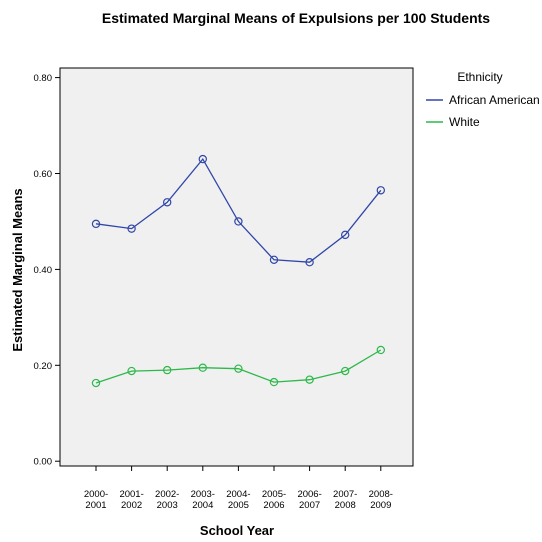 This screenshot has height=542, width=542. What do you see at coordinates (309, 500) in the screenshot?
I see `x-tick-label: 2006-2007` at bounding box center [309, 500].